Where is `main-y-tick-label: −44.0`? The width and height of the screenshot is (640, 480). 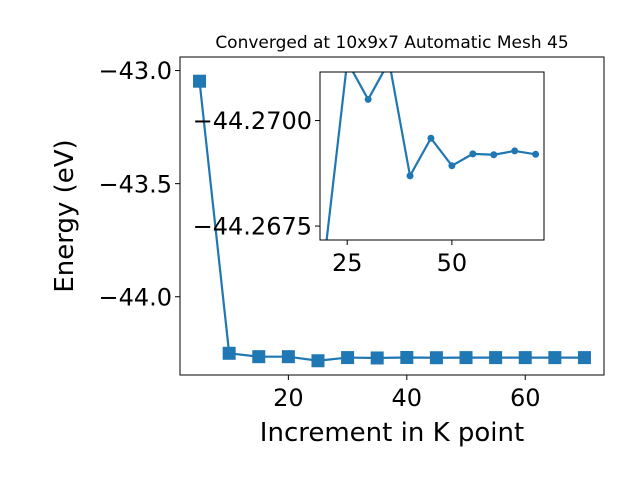 main-y-tick-label: −44.0 is located at coordinates (135, 297).